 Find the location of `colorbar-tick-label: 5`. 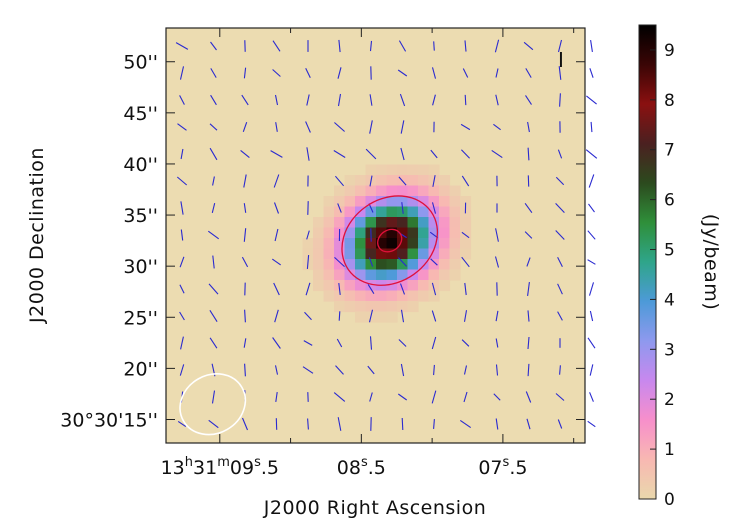

colorbar-tick-label: 5 is located at coordinates (669, 251).